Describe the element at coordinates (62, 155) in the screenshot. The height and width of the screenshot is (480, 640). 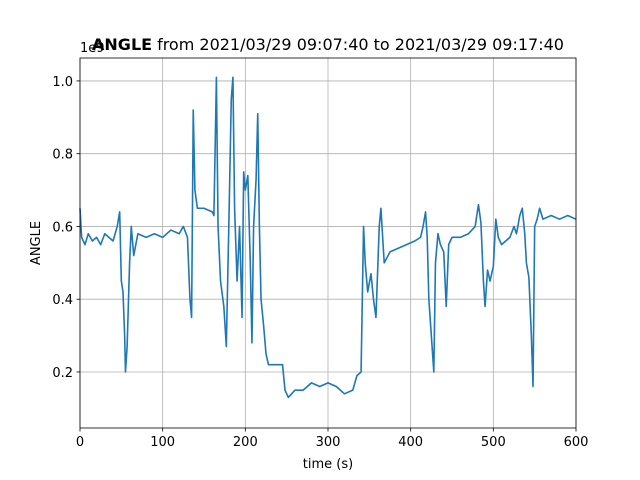
I see `y-tick-label: 0.8` at that location.